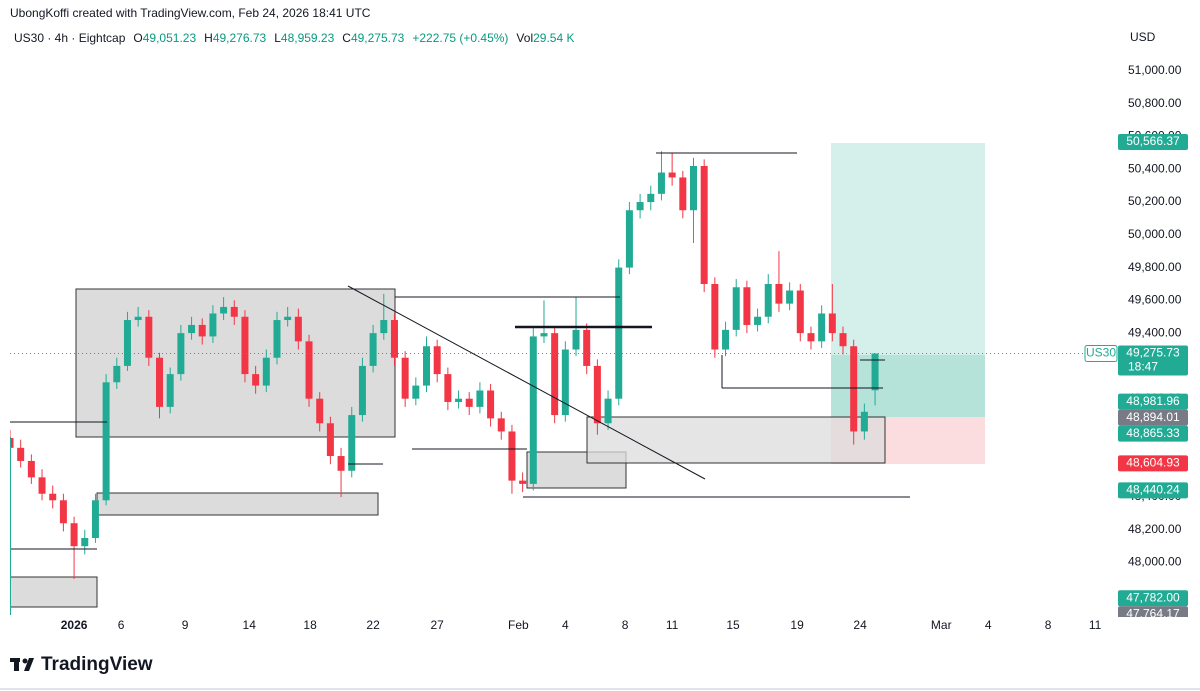 Image resolution: width=1200 pixels, height=691 pixels. Describe the element at coordinates (1155, 70) in the screenshot. I see `y-tick-label: 51,000.00` at that location.